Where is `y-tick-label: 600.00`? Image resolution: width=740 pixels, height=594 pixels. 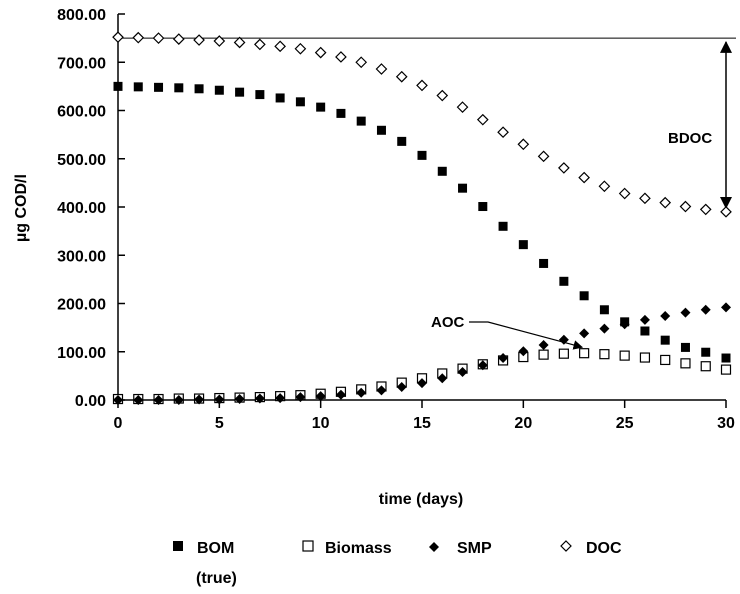
y-tick-label: 600.00 is located at coordinates (81, 112).